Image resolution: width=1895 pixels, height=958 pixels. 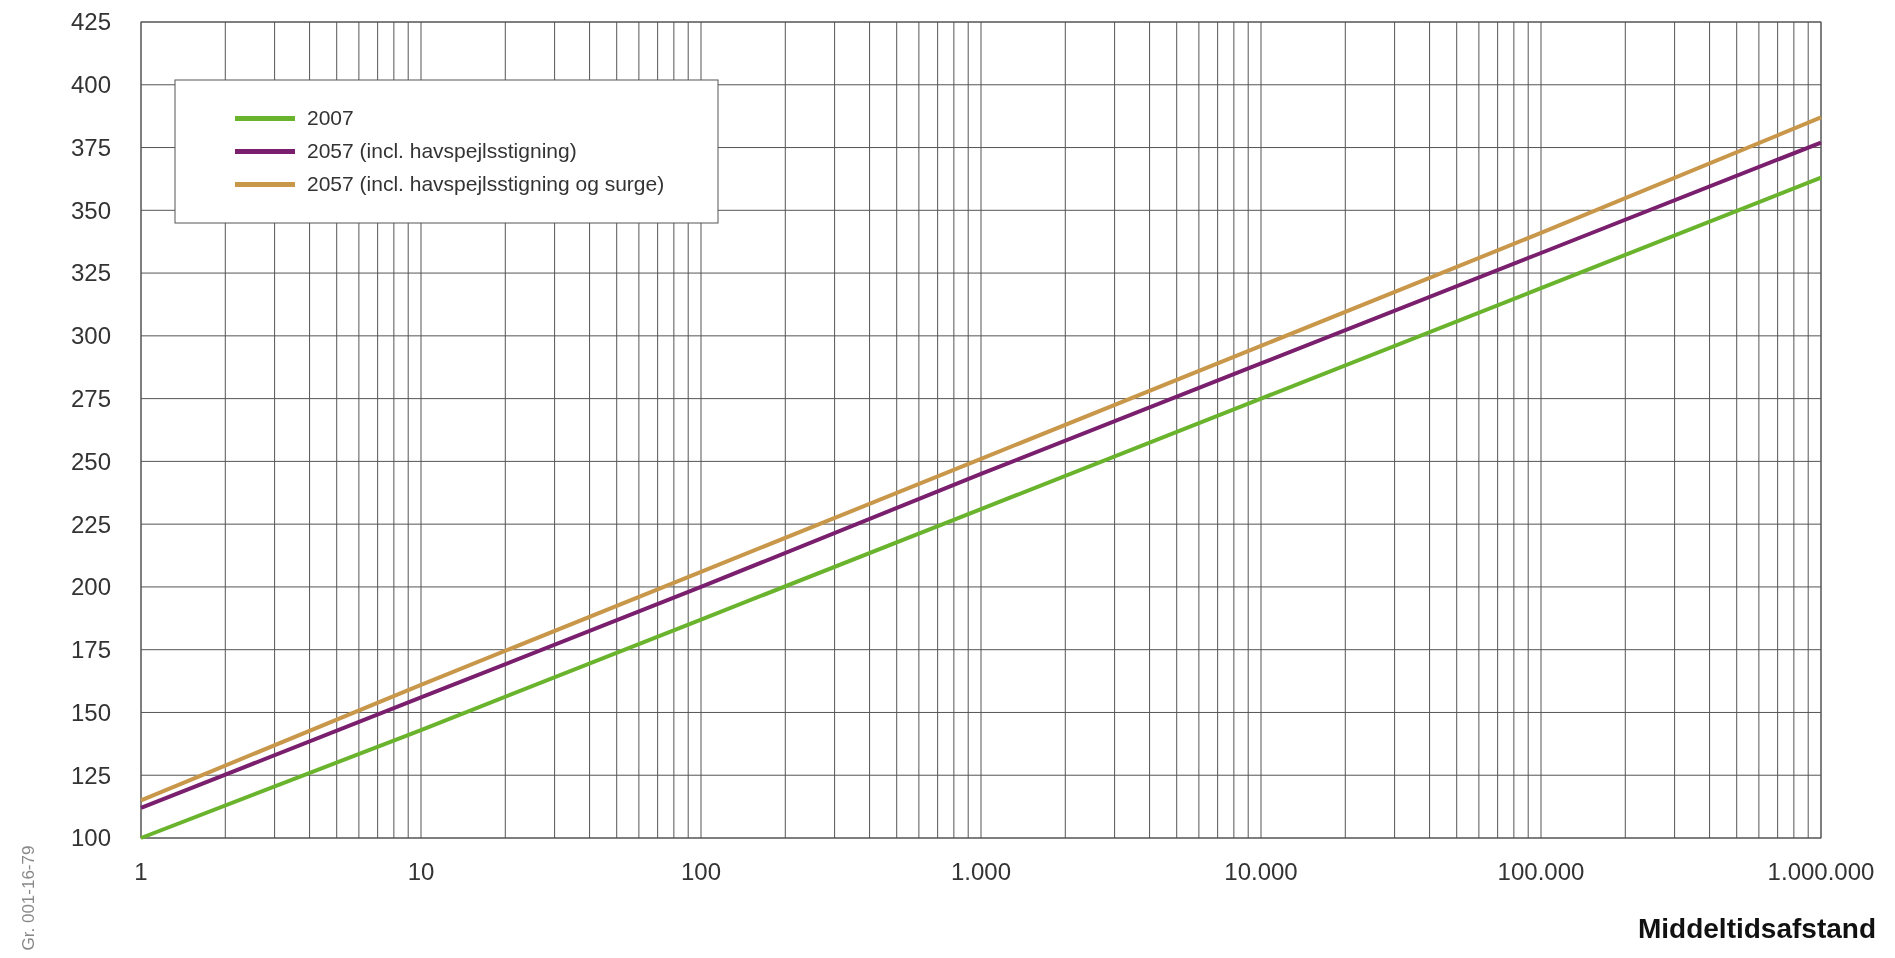 What do you see at coordinates (141, 871) in the screenshot?
I see `x-tick-label: 1` at bounding box center [141, 871].